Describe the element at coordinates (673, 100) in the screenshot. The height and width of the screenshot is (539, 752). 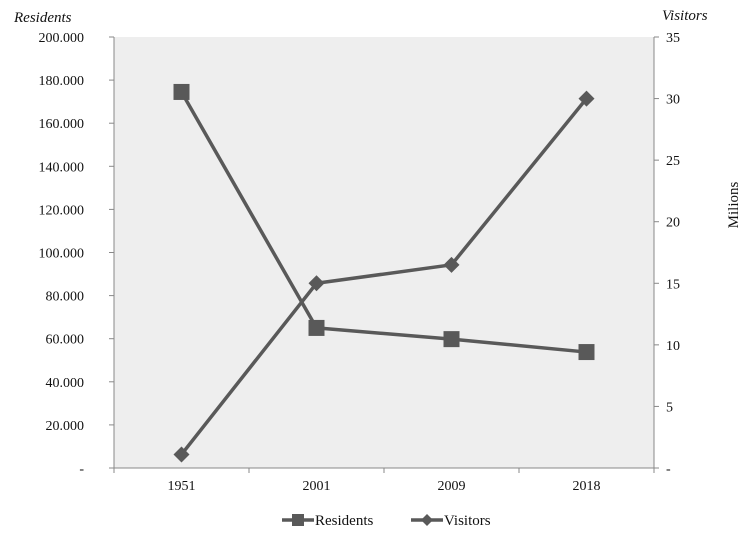
I see `right-tick-label: 30` at that location.